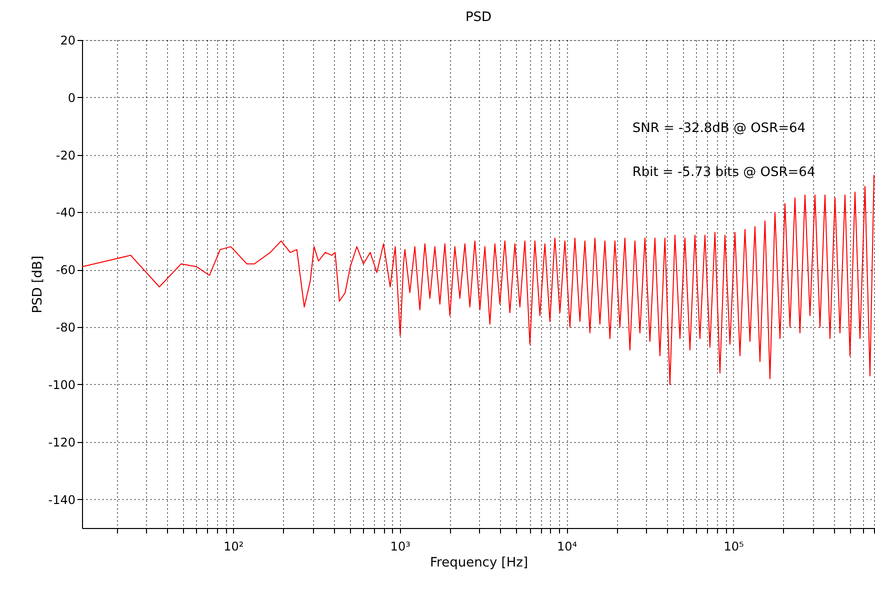  Describe the element at coordinates (66, 270) in the screenshot. I see `y-tick-label: -60` at that location.